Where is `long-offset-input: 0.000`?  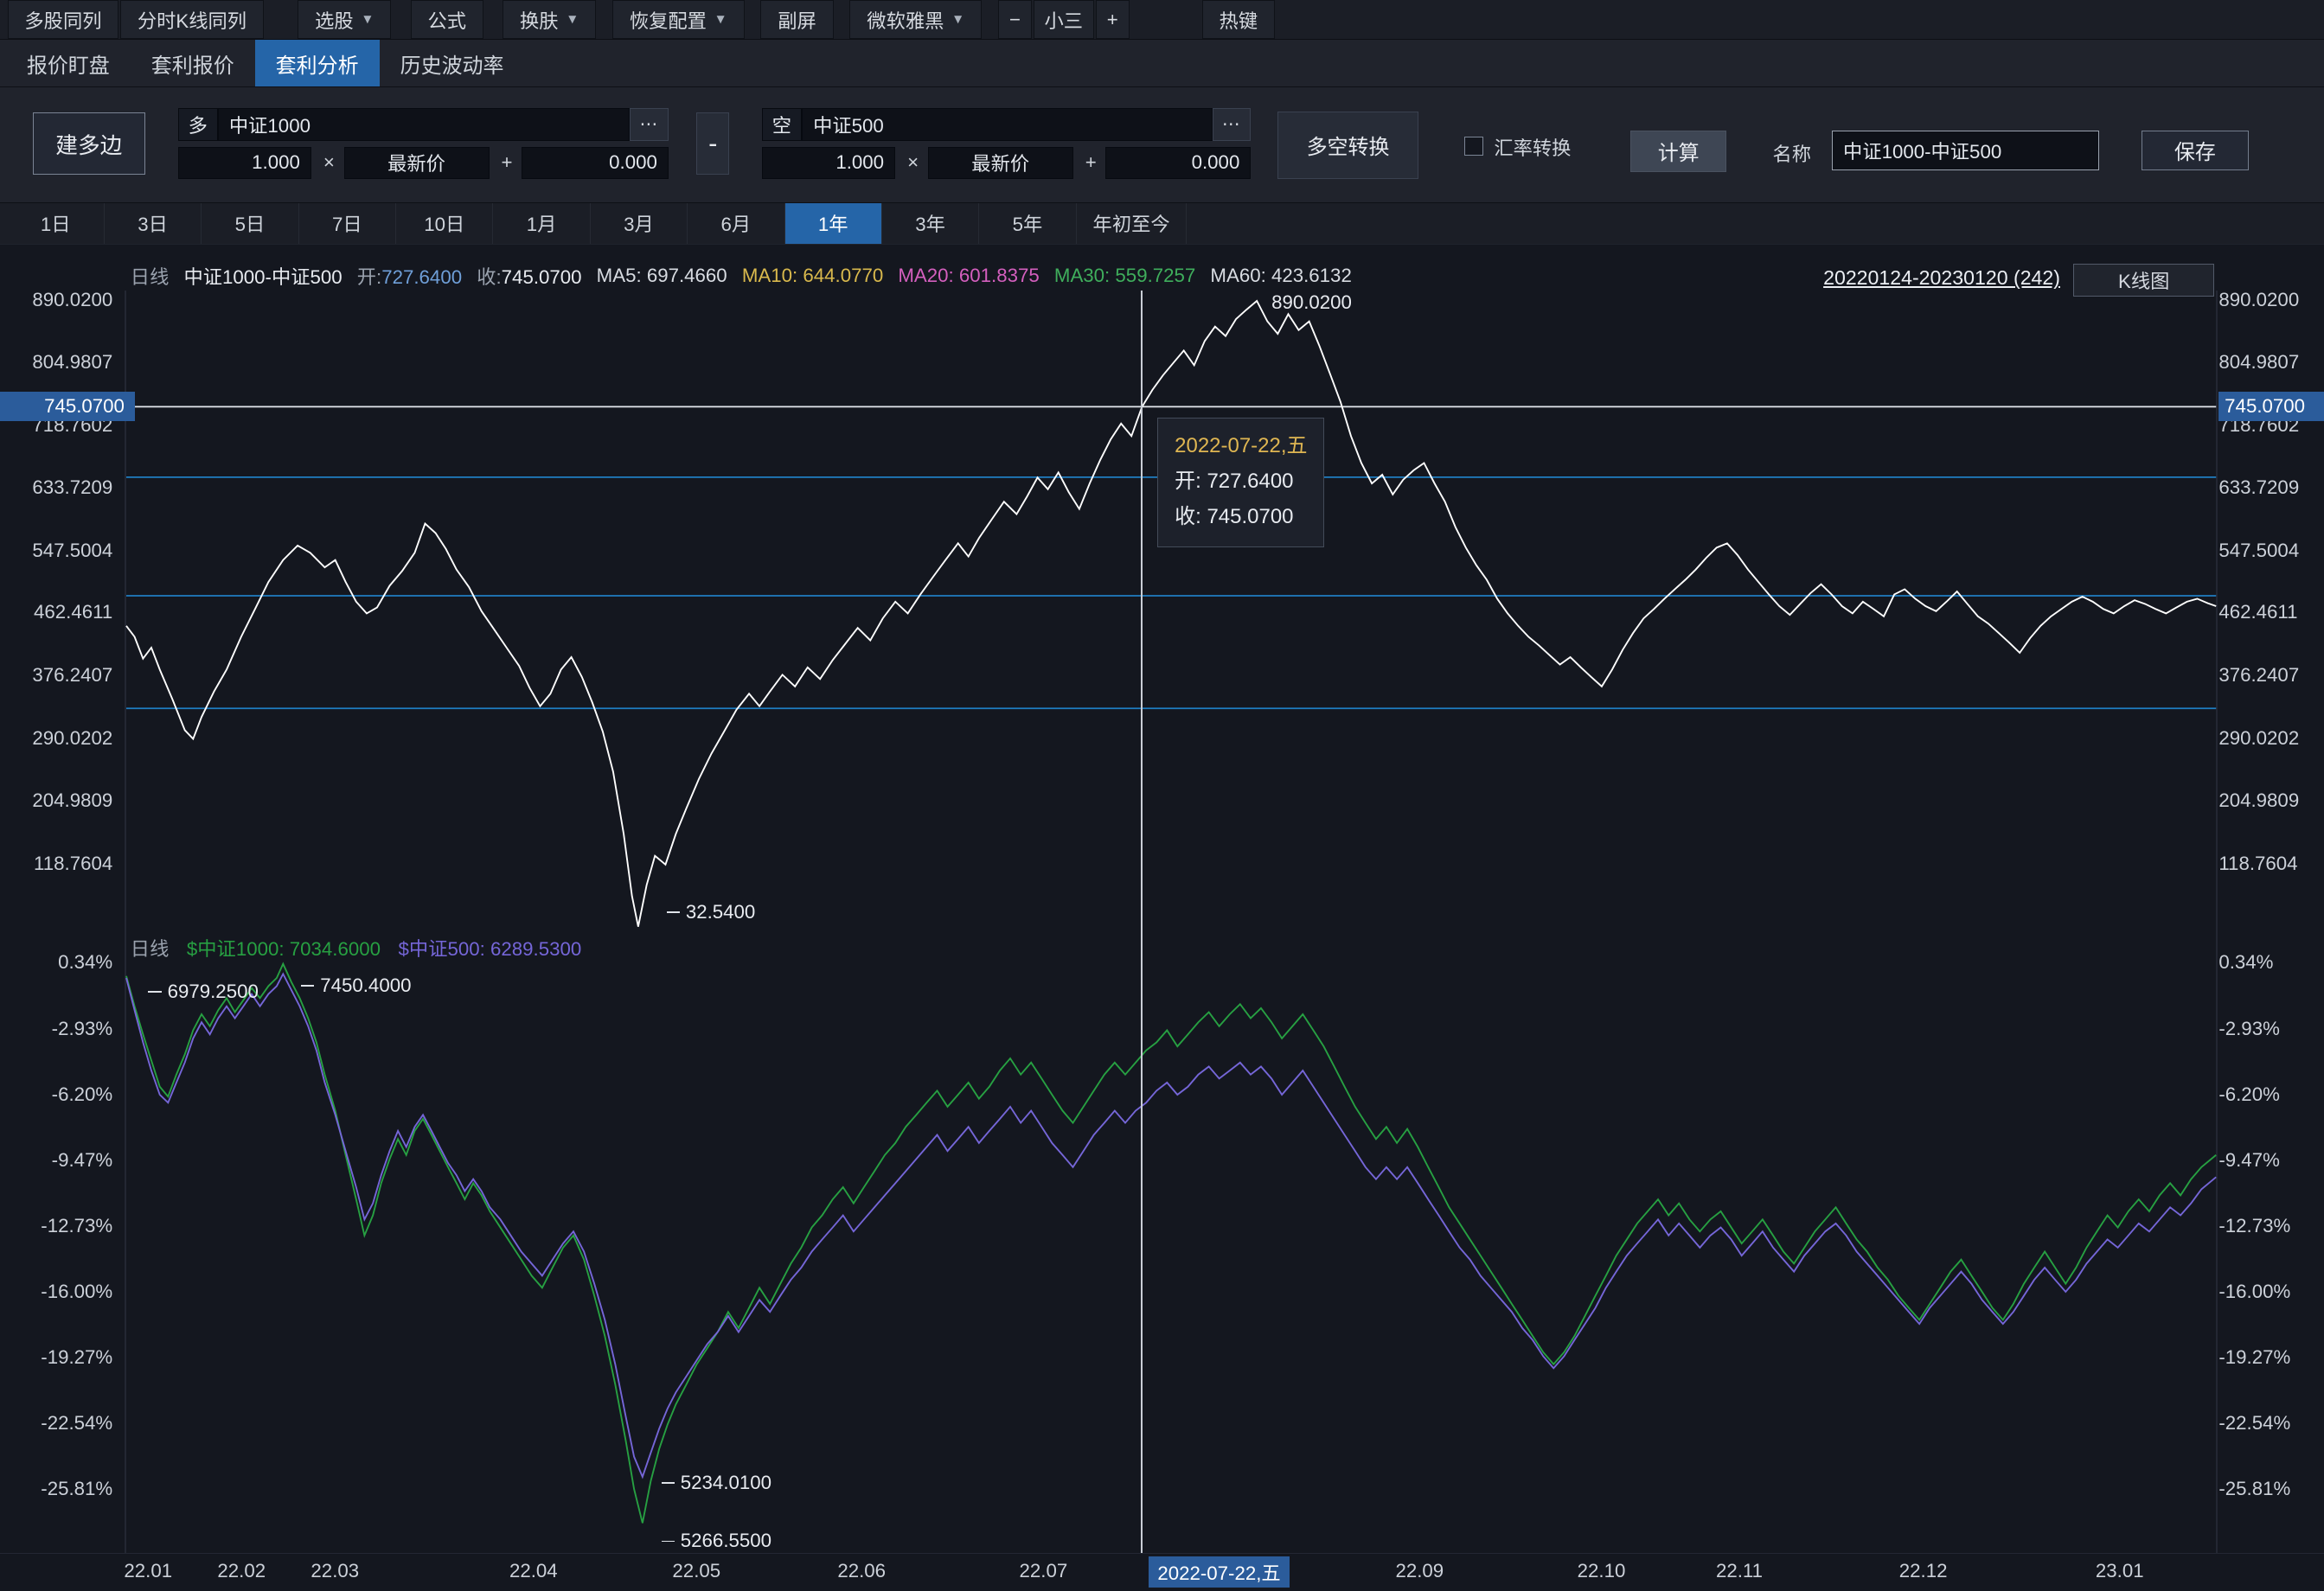 long-offset-input: 0.000 is located at coordinates (595, 163).